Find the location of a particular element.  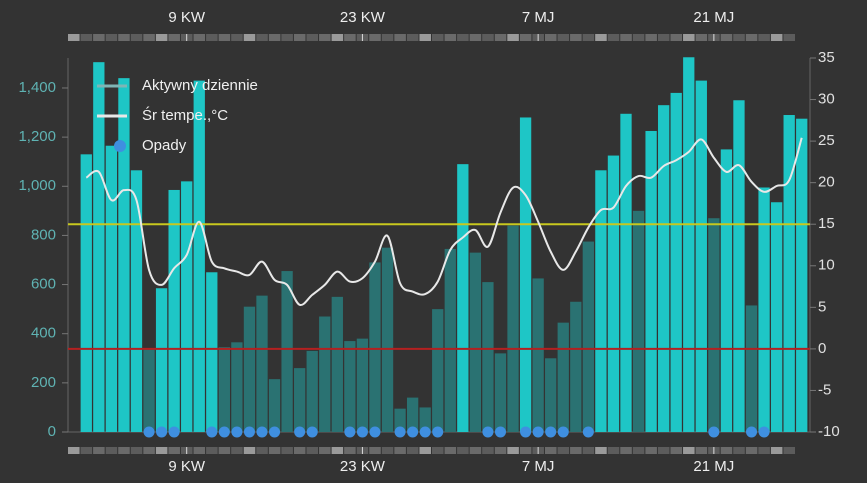

x-tick-label: 7 MJ is located at coordinates (538, 466).